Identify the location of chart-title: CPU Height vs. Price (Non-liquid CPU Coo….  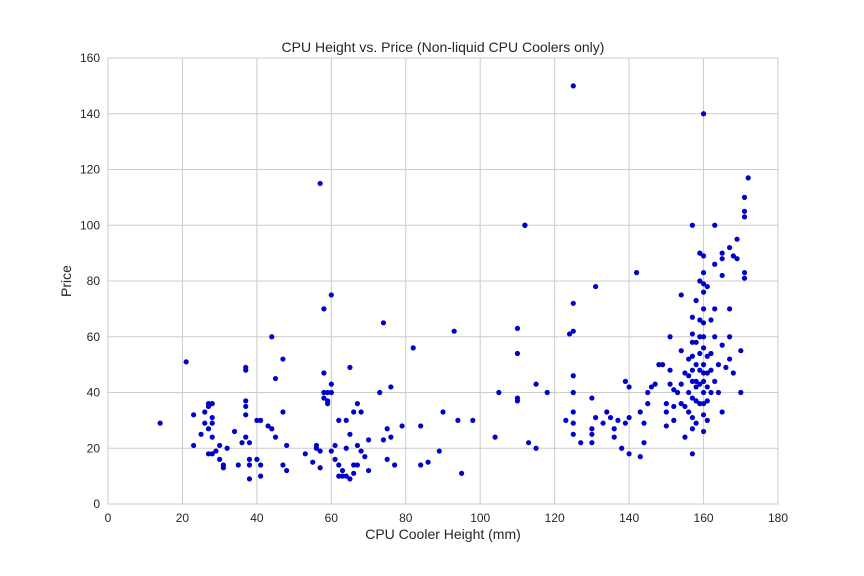
(443, 47).